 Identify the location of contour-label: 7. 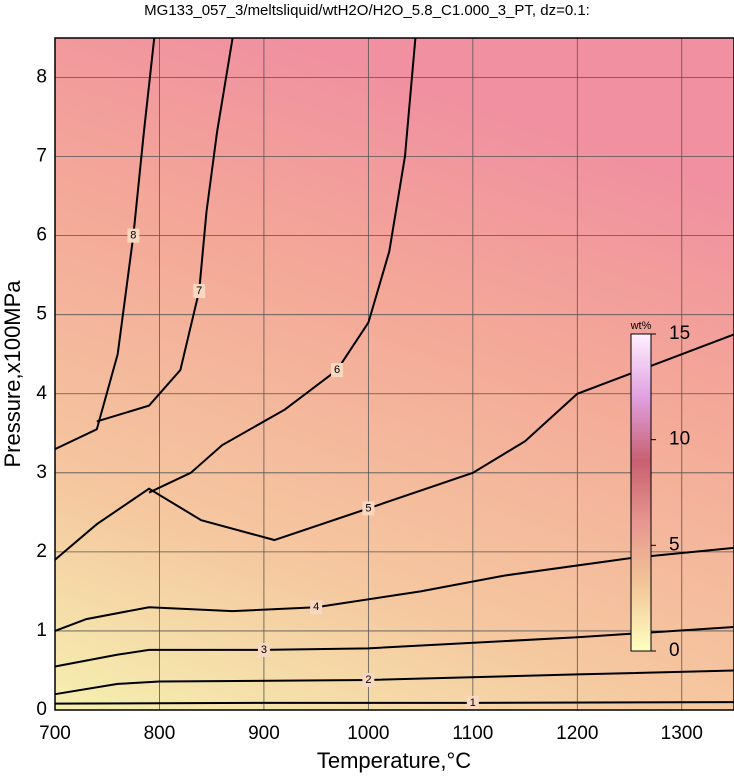
(199, 291).